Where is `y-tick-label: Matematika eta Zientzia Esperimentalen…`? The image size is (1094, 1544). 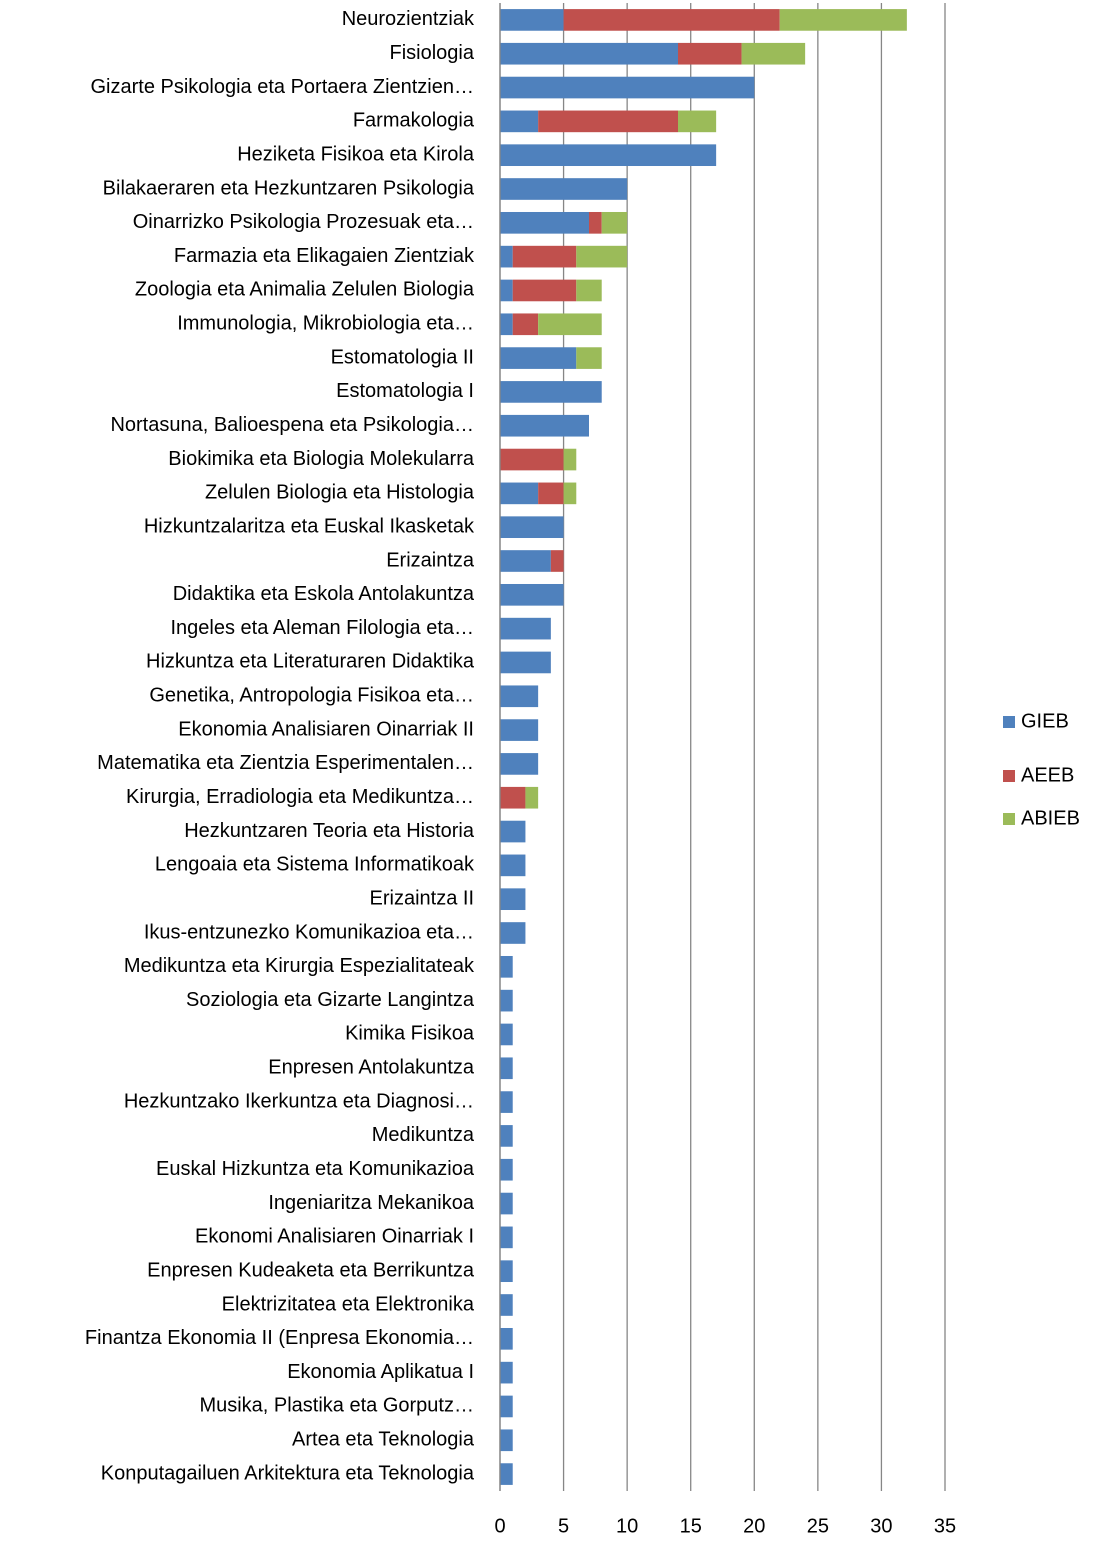 y-tick-label: Matematika eta Zientzia Esperimentalen… is located at coordinates (285, 763).